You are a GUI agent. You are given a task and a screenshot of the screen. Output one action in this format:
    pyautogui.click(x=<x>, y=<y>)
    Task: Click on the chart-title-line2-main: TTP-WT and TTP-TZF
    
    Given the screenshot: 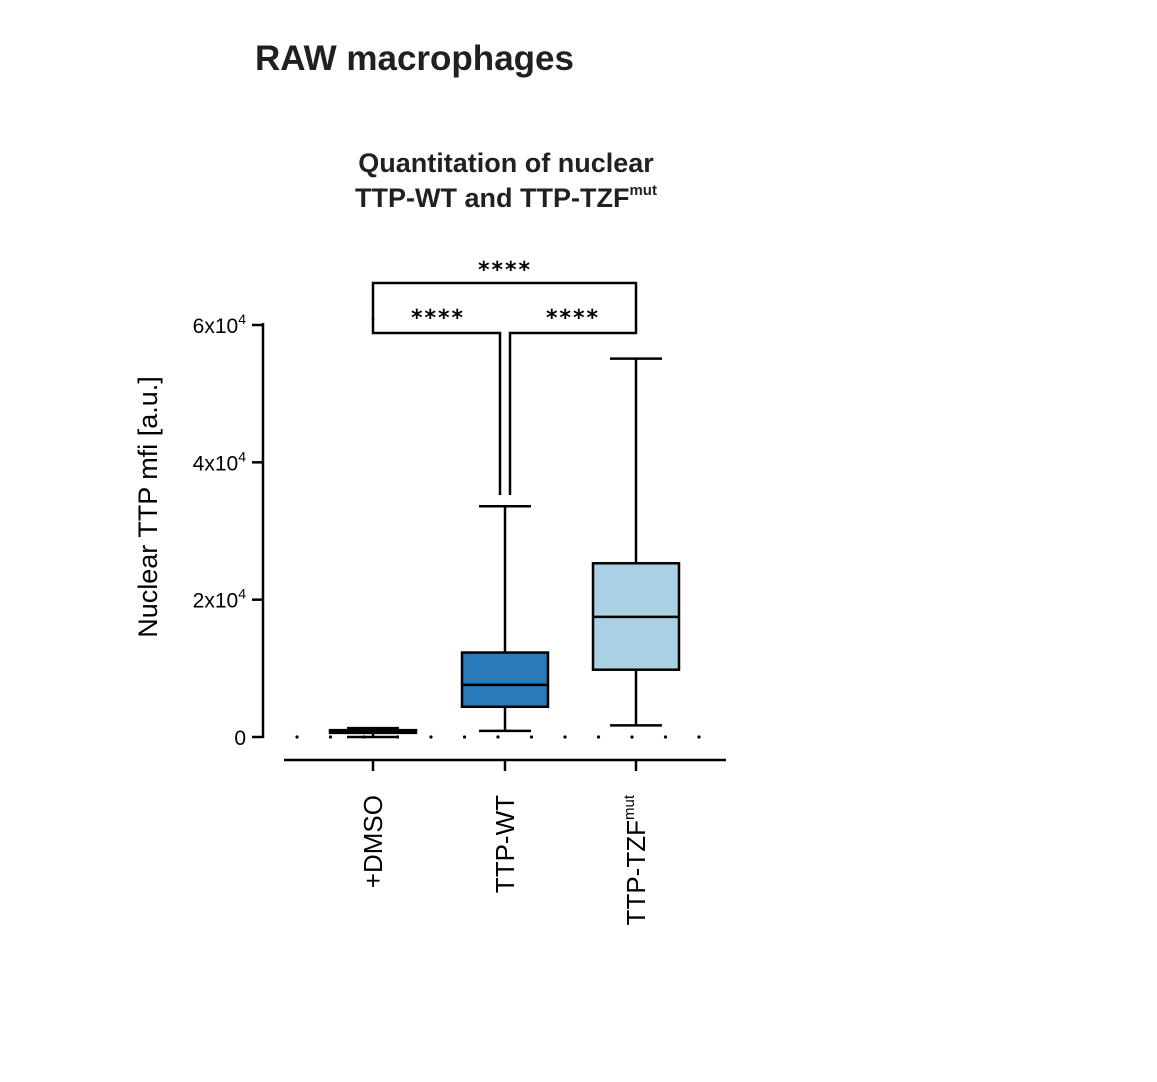 What is the action you would take?
    pyautogui.click(x=492, y=198)
    